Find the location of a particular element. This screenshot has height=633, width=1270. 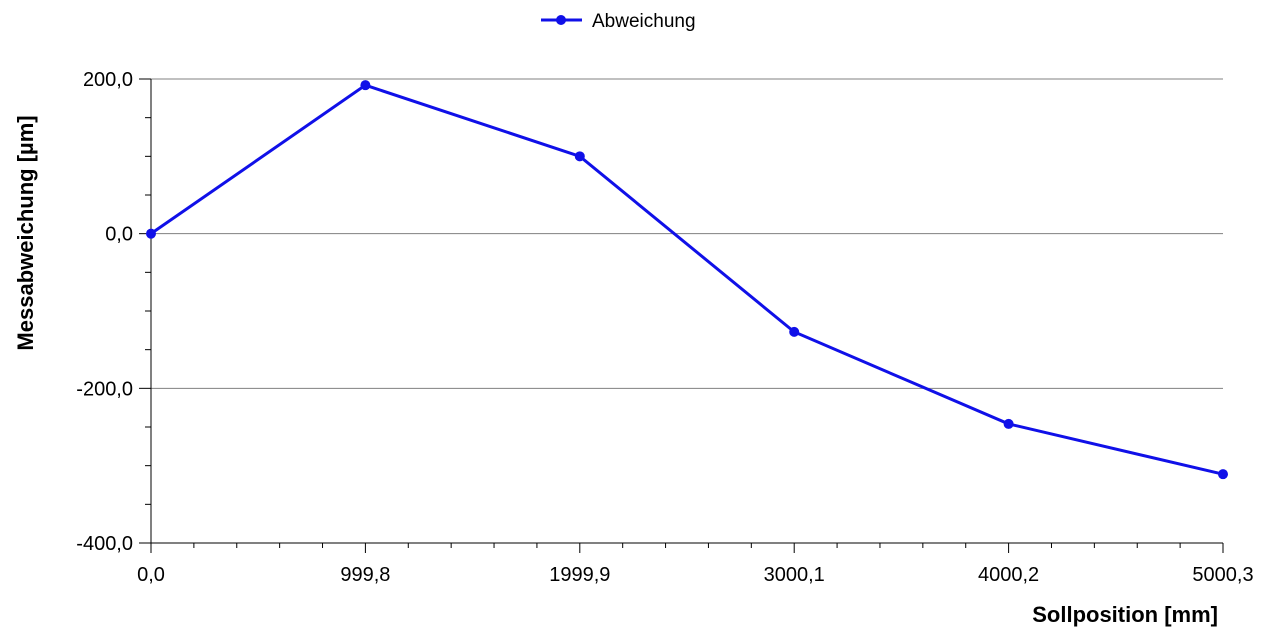

x-tick-label: 5000,3 is located at coordinates (1222, 575).